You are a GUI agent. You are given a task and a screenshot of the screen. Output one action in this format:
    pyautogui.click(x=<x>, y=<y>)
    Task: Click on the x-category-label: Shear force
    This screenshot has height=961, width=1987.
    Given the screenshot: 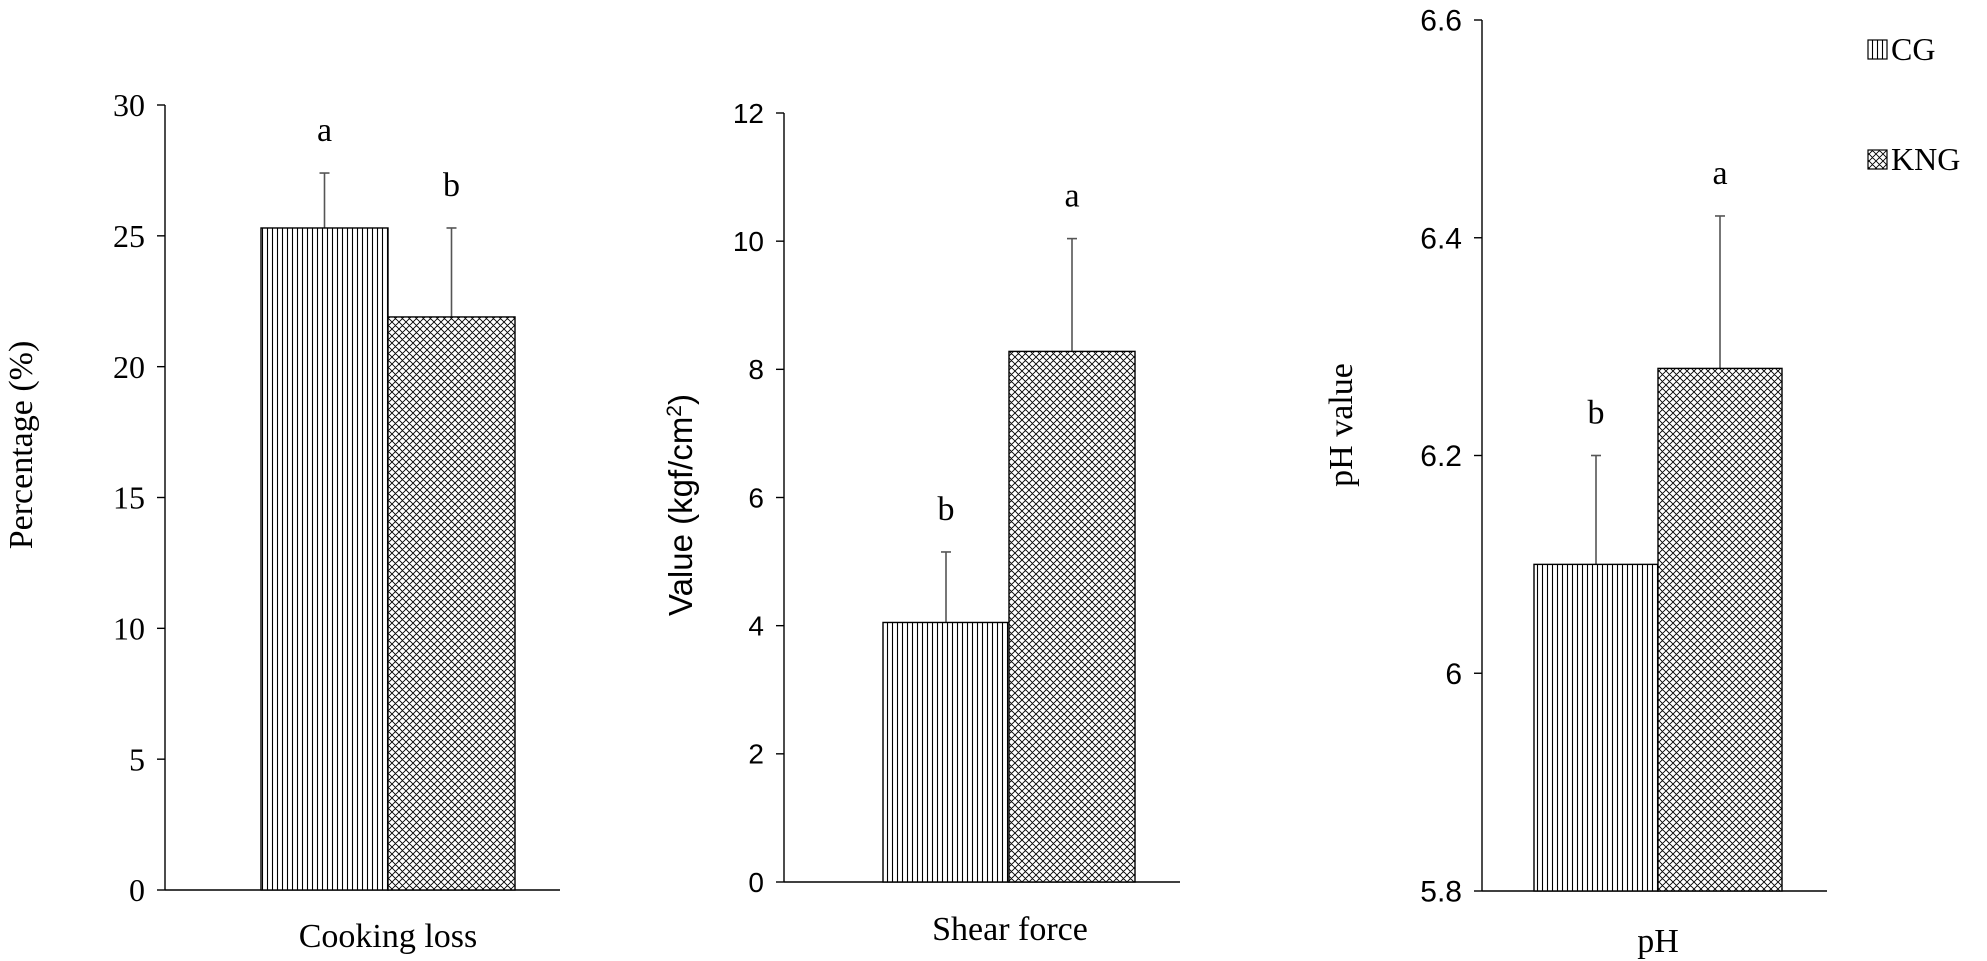 What is the action you would take?
    pyautogui.click(x=1010, y=929)
    